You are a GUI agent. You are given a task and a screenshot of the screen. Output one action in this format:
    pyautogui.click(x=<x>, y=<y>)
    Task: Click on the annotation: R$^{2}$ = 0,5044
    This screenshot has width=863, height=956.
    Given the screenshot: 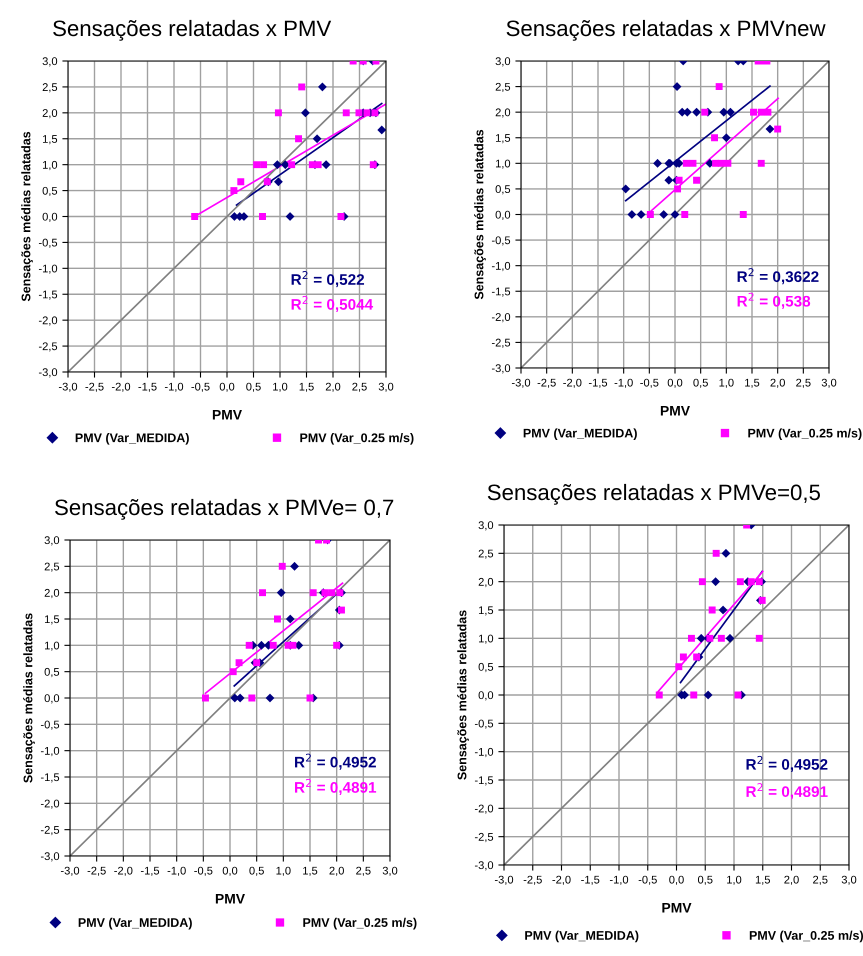 What is the action you would take?
    pyautogui.click(x=333, y=304)
    